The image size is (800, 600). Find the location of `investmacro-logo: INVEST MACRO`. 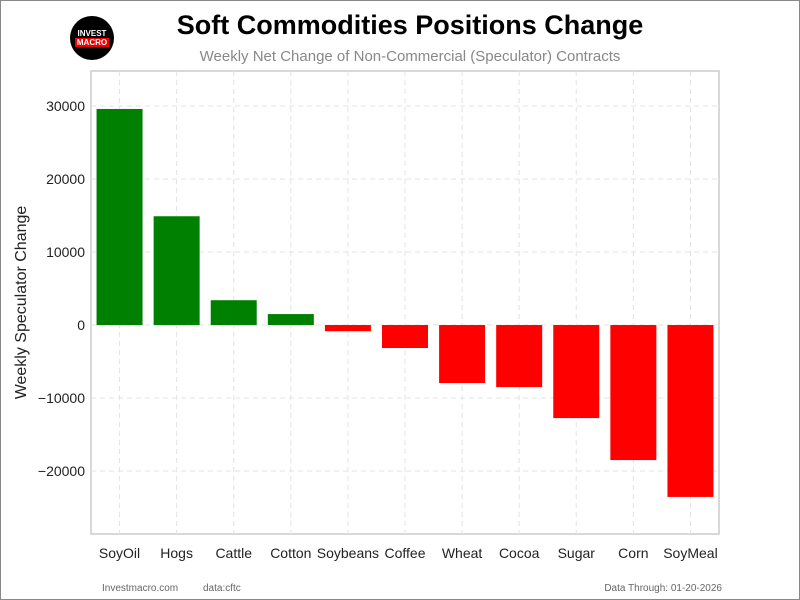

investmacro-logo: INVEST MACRO is located at coordinates (92, 38).